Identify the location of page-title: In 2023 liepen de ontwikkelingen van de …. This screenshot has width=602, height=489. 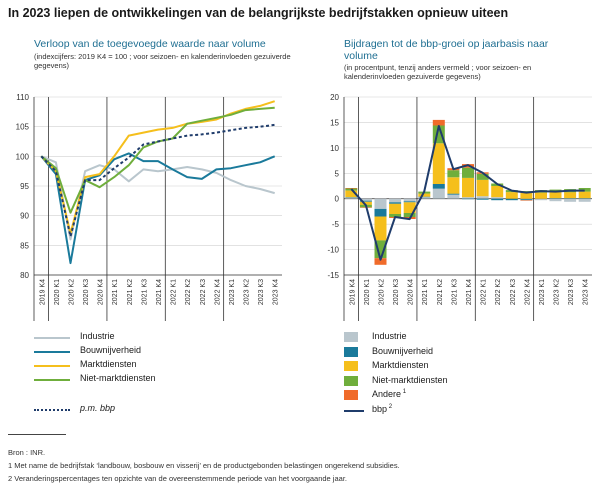
(258, 13).